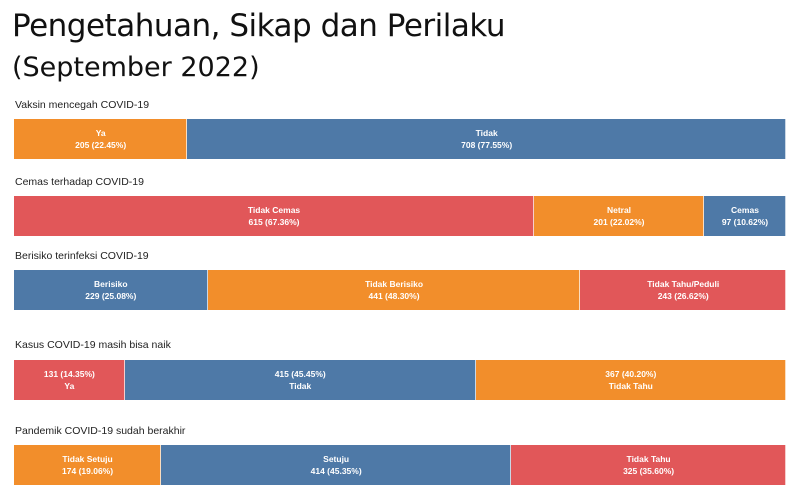 The width and height of the screenshot is (800, 495). I want to click on segment-value-label: 229 (25.08%), so click(111, 296).